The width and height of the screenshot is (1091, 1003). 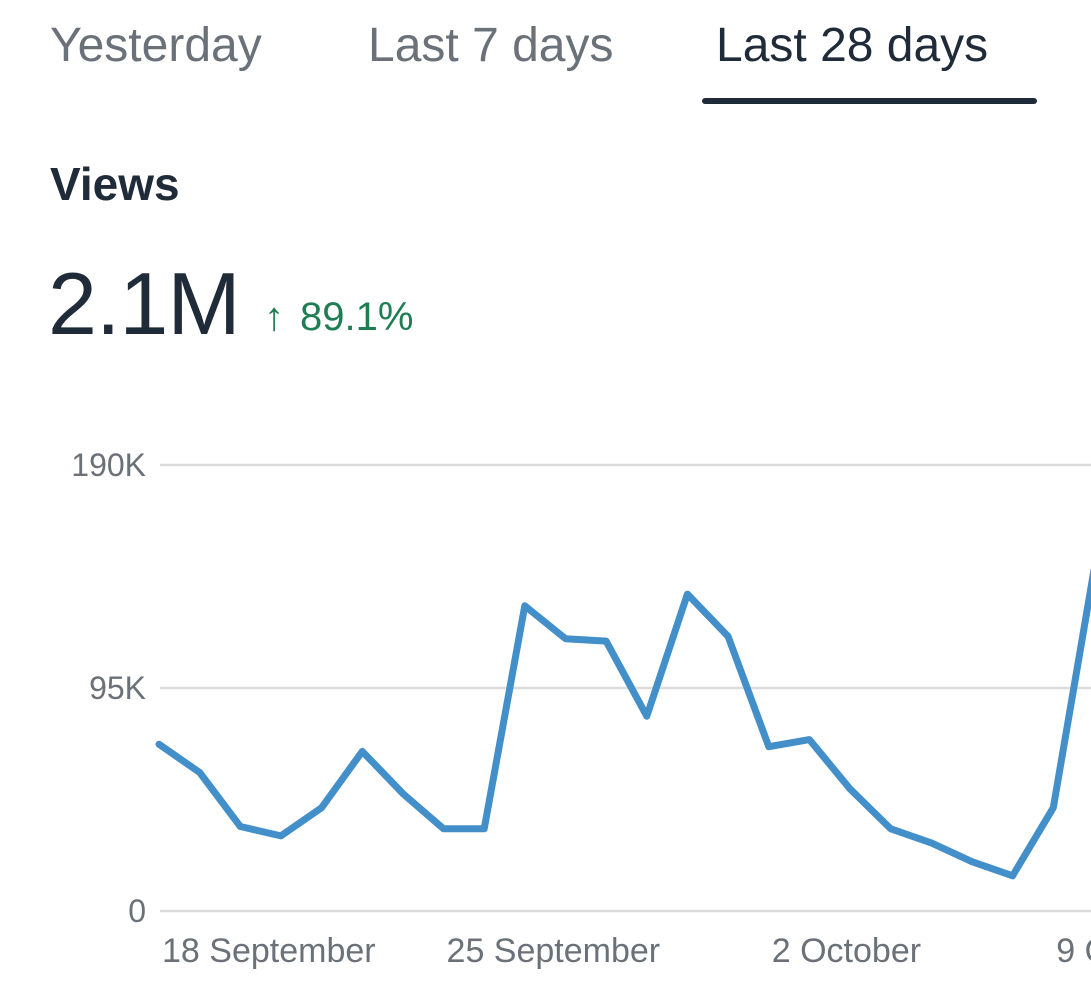 I want to click on x-tick-label: 2 October, so click(x=846, y=951).